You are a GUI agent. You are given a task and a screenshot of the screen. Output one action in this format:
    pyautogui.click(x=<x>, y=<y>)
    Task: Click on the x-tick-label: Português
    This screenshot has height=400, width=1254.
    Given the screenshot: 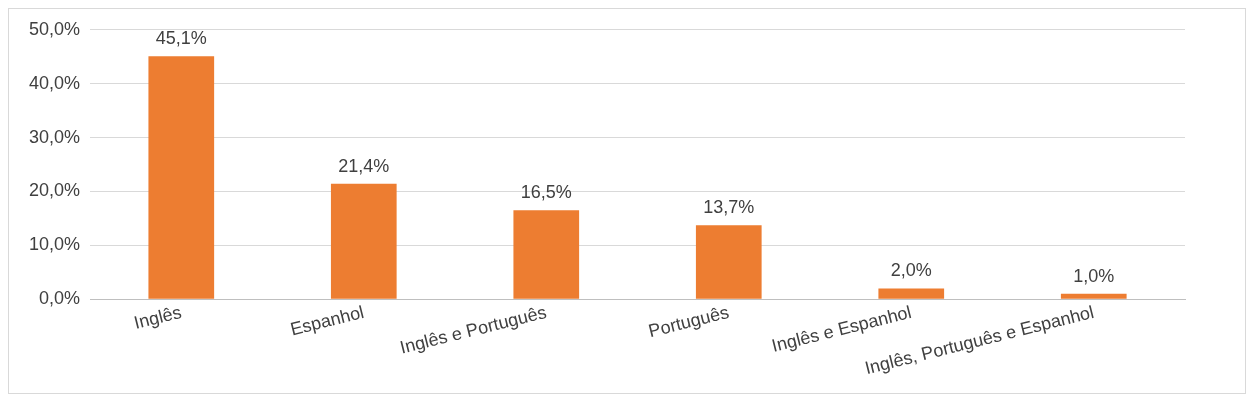 What is the action you would take?
    pyautogui.click(x=688, y=321)
    